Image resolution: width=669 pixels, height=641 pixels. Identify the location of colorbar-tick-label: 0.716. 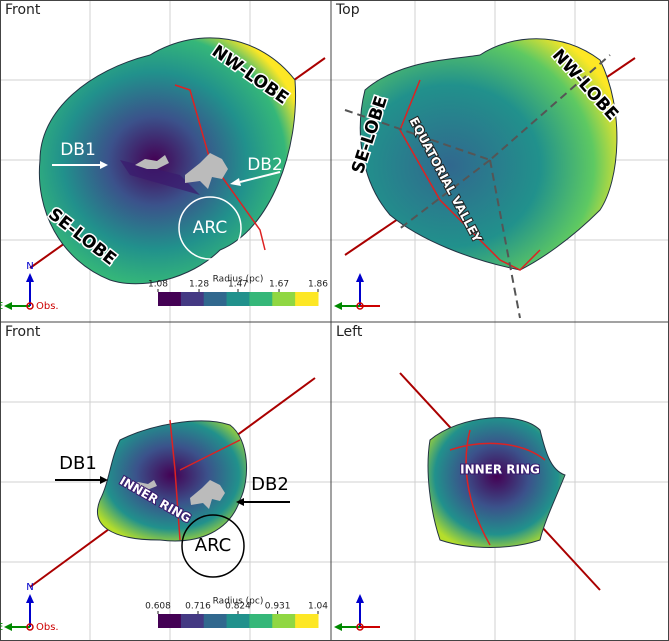
(198, 607).